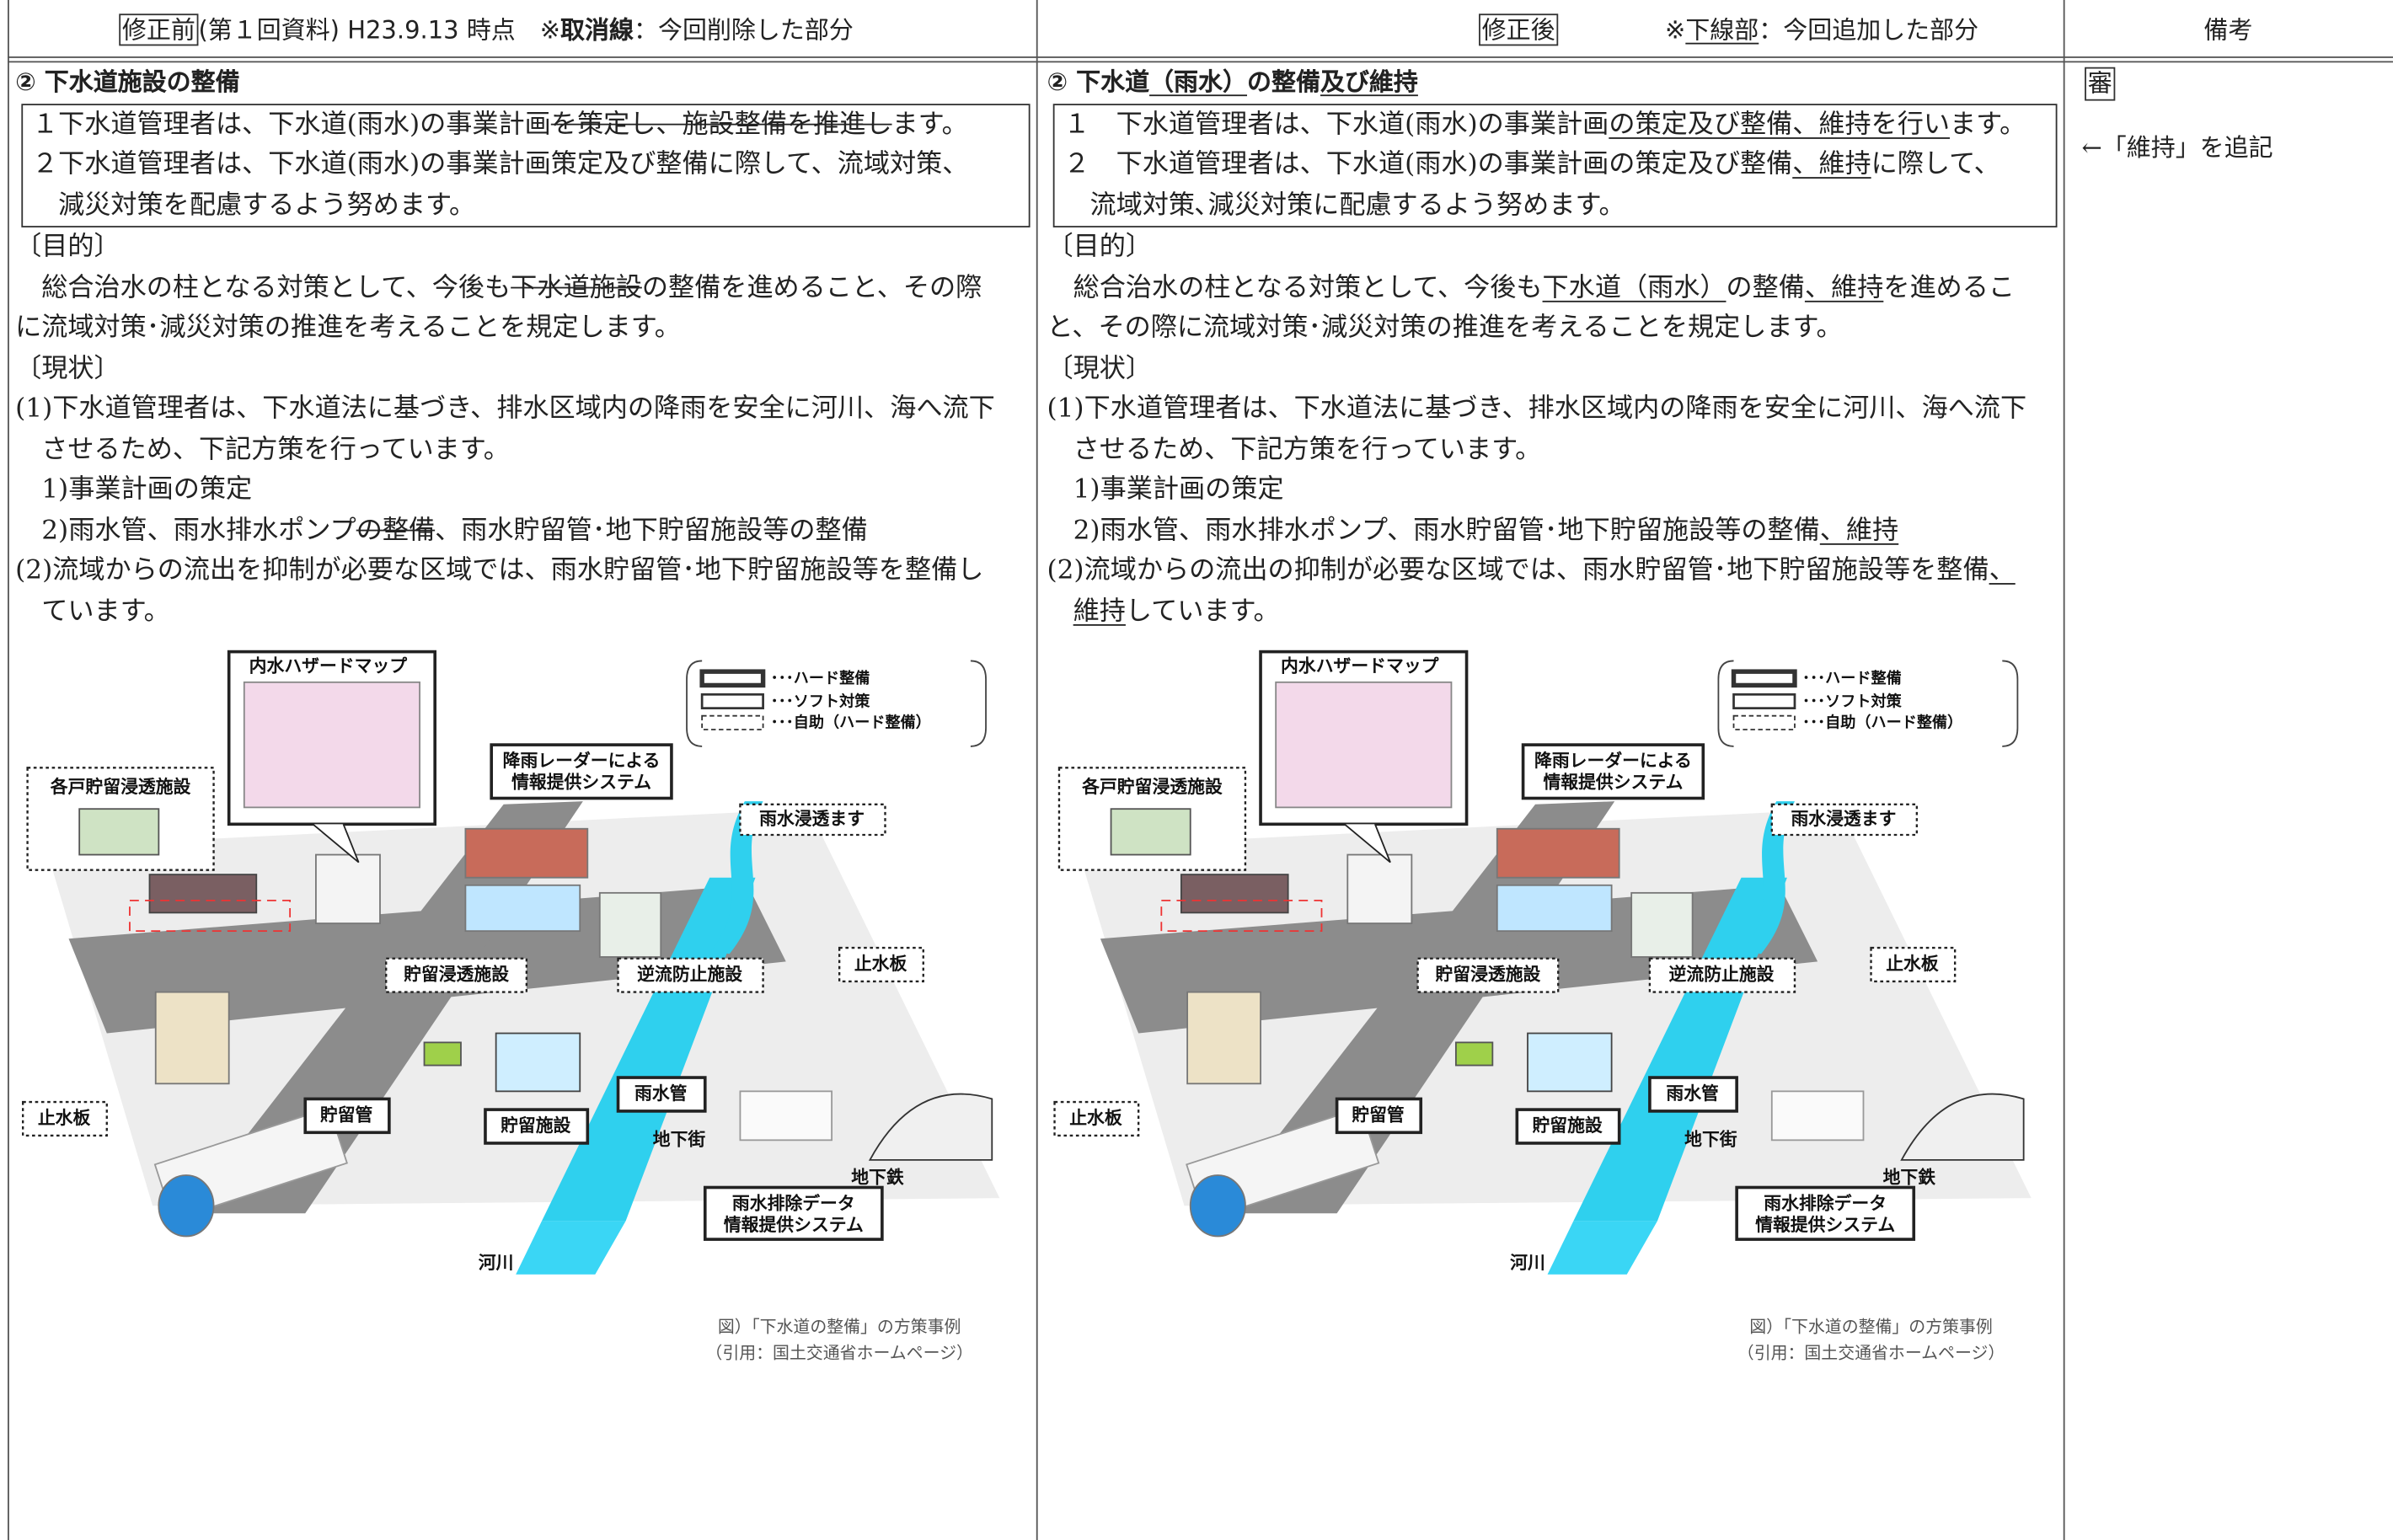  I want to click on figure-label: 逆流防止施設, so click(690, 975).